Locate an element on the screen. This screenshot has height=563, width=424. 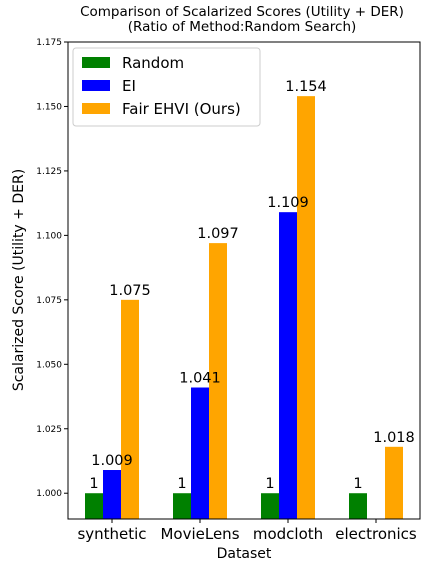
bar-ei-movielens is located at coordinates (200, 453).